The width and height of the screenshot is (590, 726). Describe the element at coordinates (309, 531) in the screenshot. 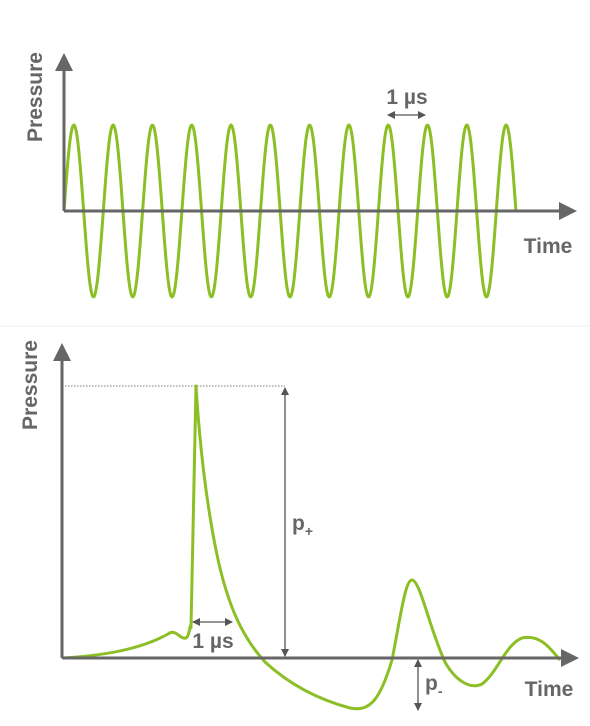

I see `subscript: +` at that location.